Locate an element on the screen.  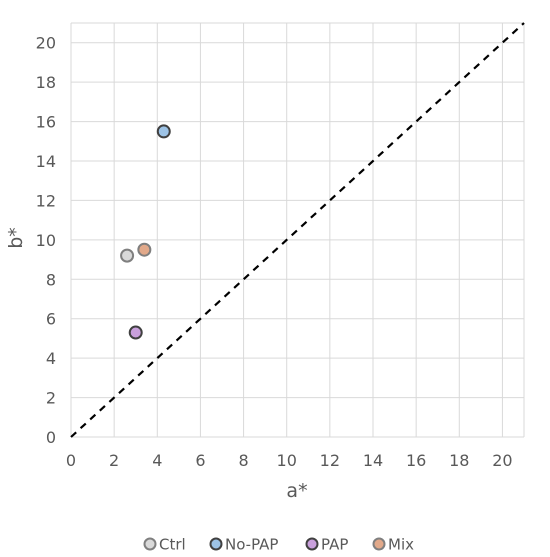
data-point-no-pap is located at coordinates (163, 131).